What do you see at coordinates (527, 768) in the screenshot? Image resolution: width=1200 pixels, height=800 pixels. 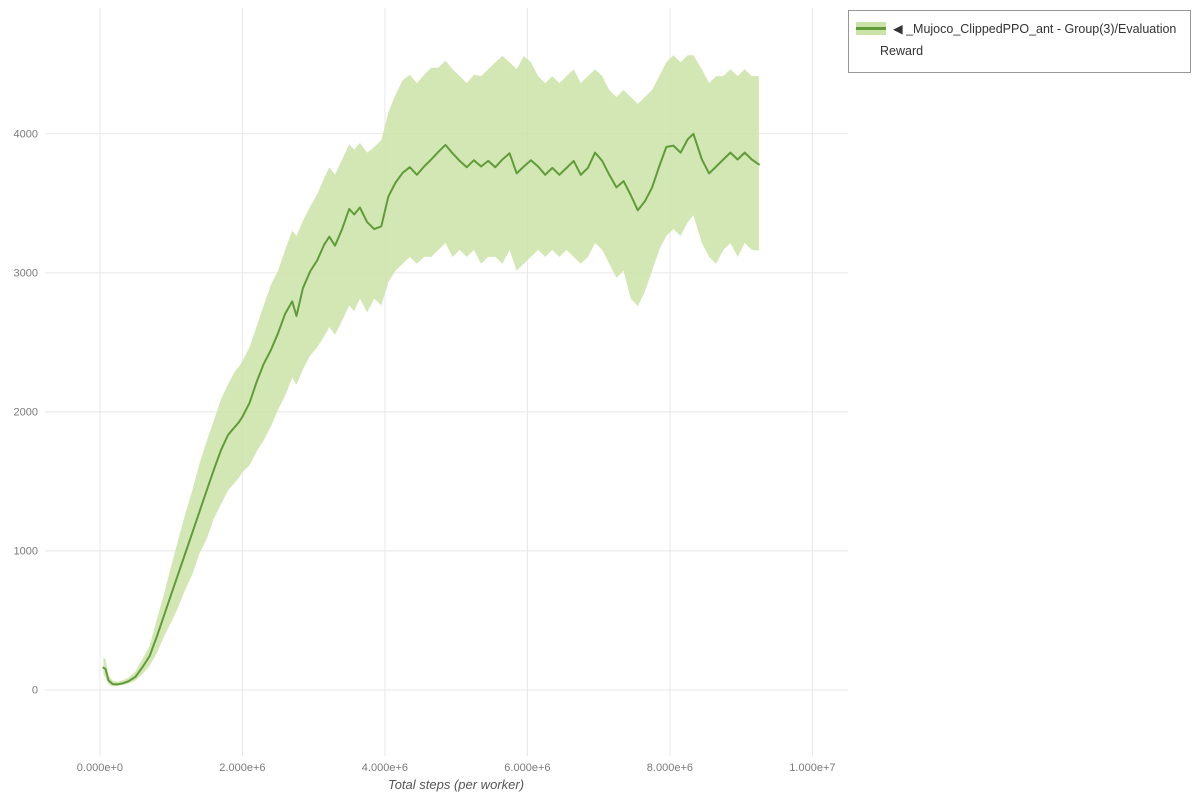 I see `x-tick-label: 6.000e+6` at bounding box center [527, 768].